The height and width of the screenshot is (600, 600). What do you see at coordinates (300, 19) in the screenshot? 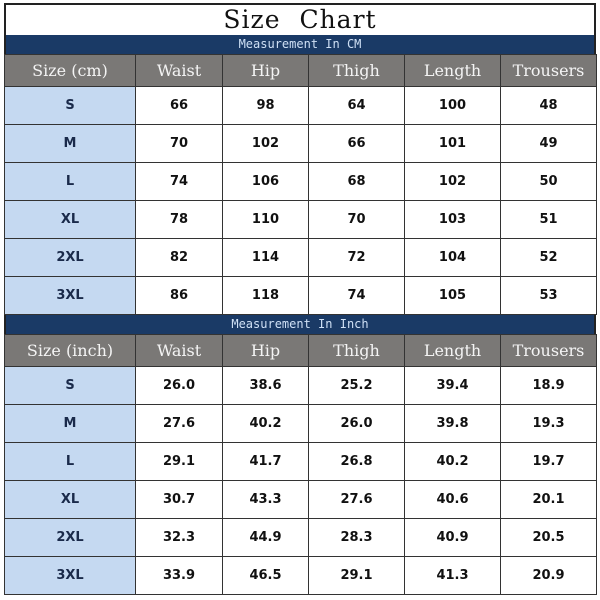
I see `chart-title: Size Chart` at bounding box center [300, 19].